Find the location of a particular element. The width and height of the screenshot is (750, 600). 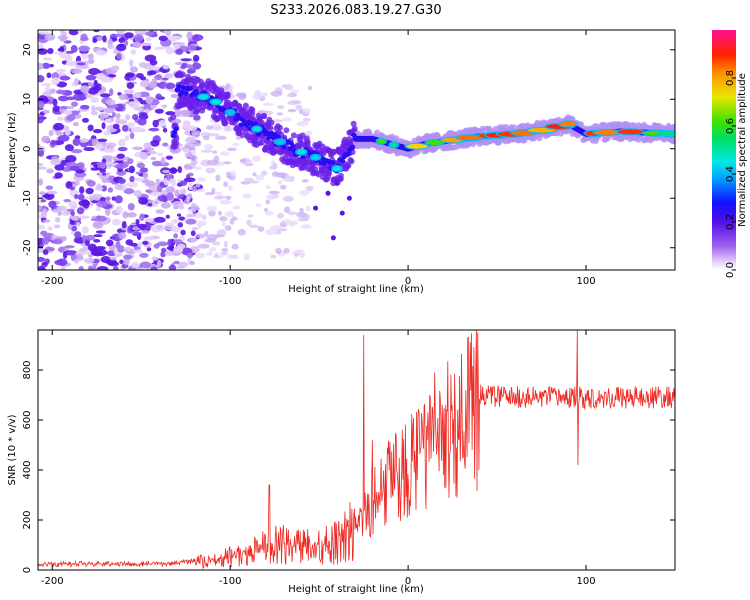

y-tick-label: -10 is located at coordinates (27, 198).